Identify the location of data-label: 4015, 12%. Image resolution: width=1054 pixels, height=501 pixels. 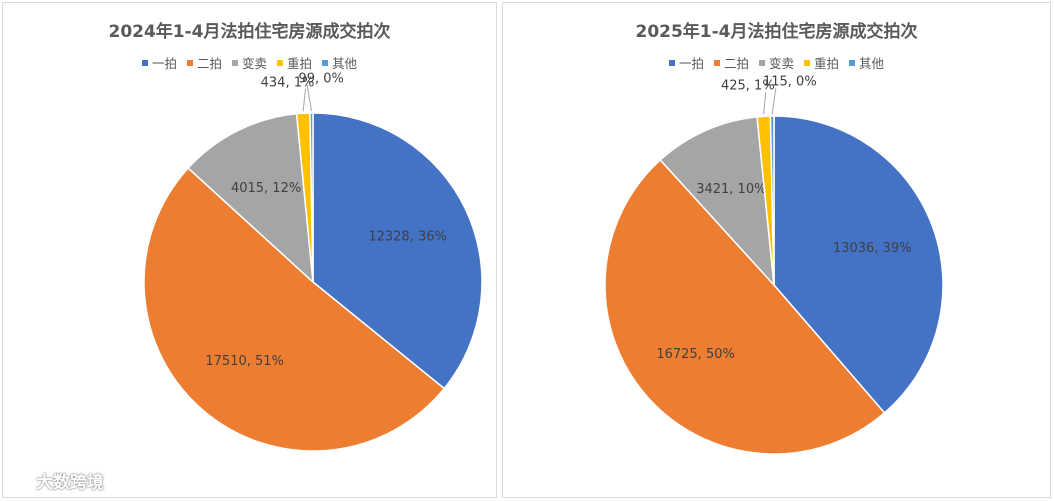
(266, 188).